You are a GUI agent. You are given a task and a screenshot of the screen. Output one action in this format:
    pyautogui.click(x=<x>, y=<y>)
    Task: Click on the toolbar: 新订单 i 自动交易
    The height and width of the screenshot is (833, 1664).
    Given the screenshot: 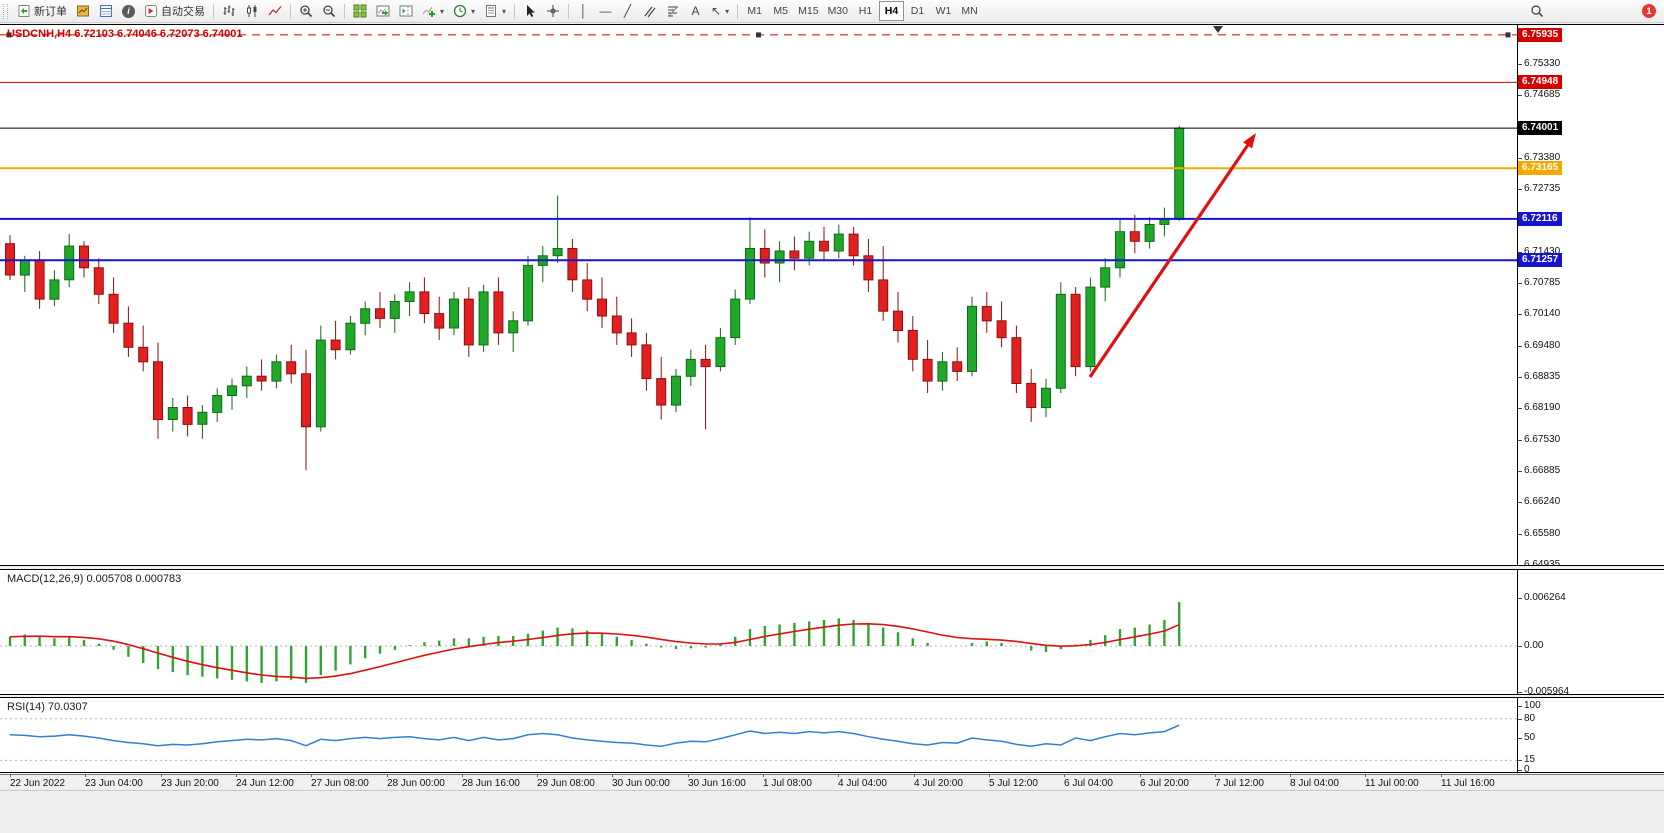 What is the action you would take?
    pyautogui.click(x=832, y=11)
    